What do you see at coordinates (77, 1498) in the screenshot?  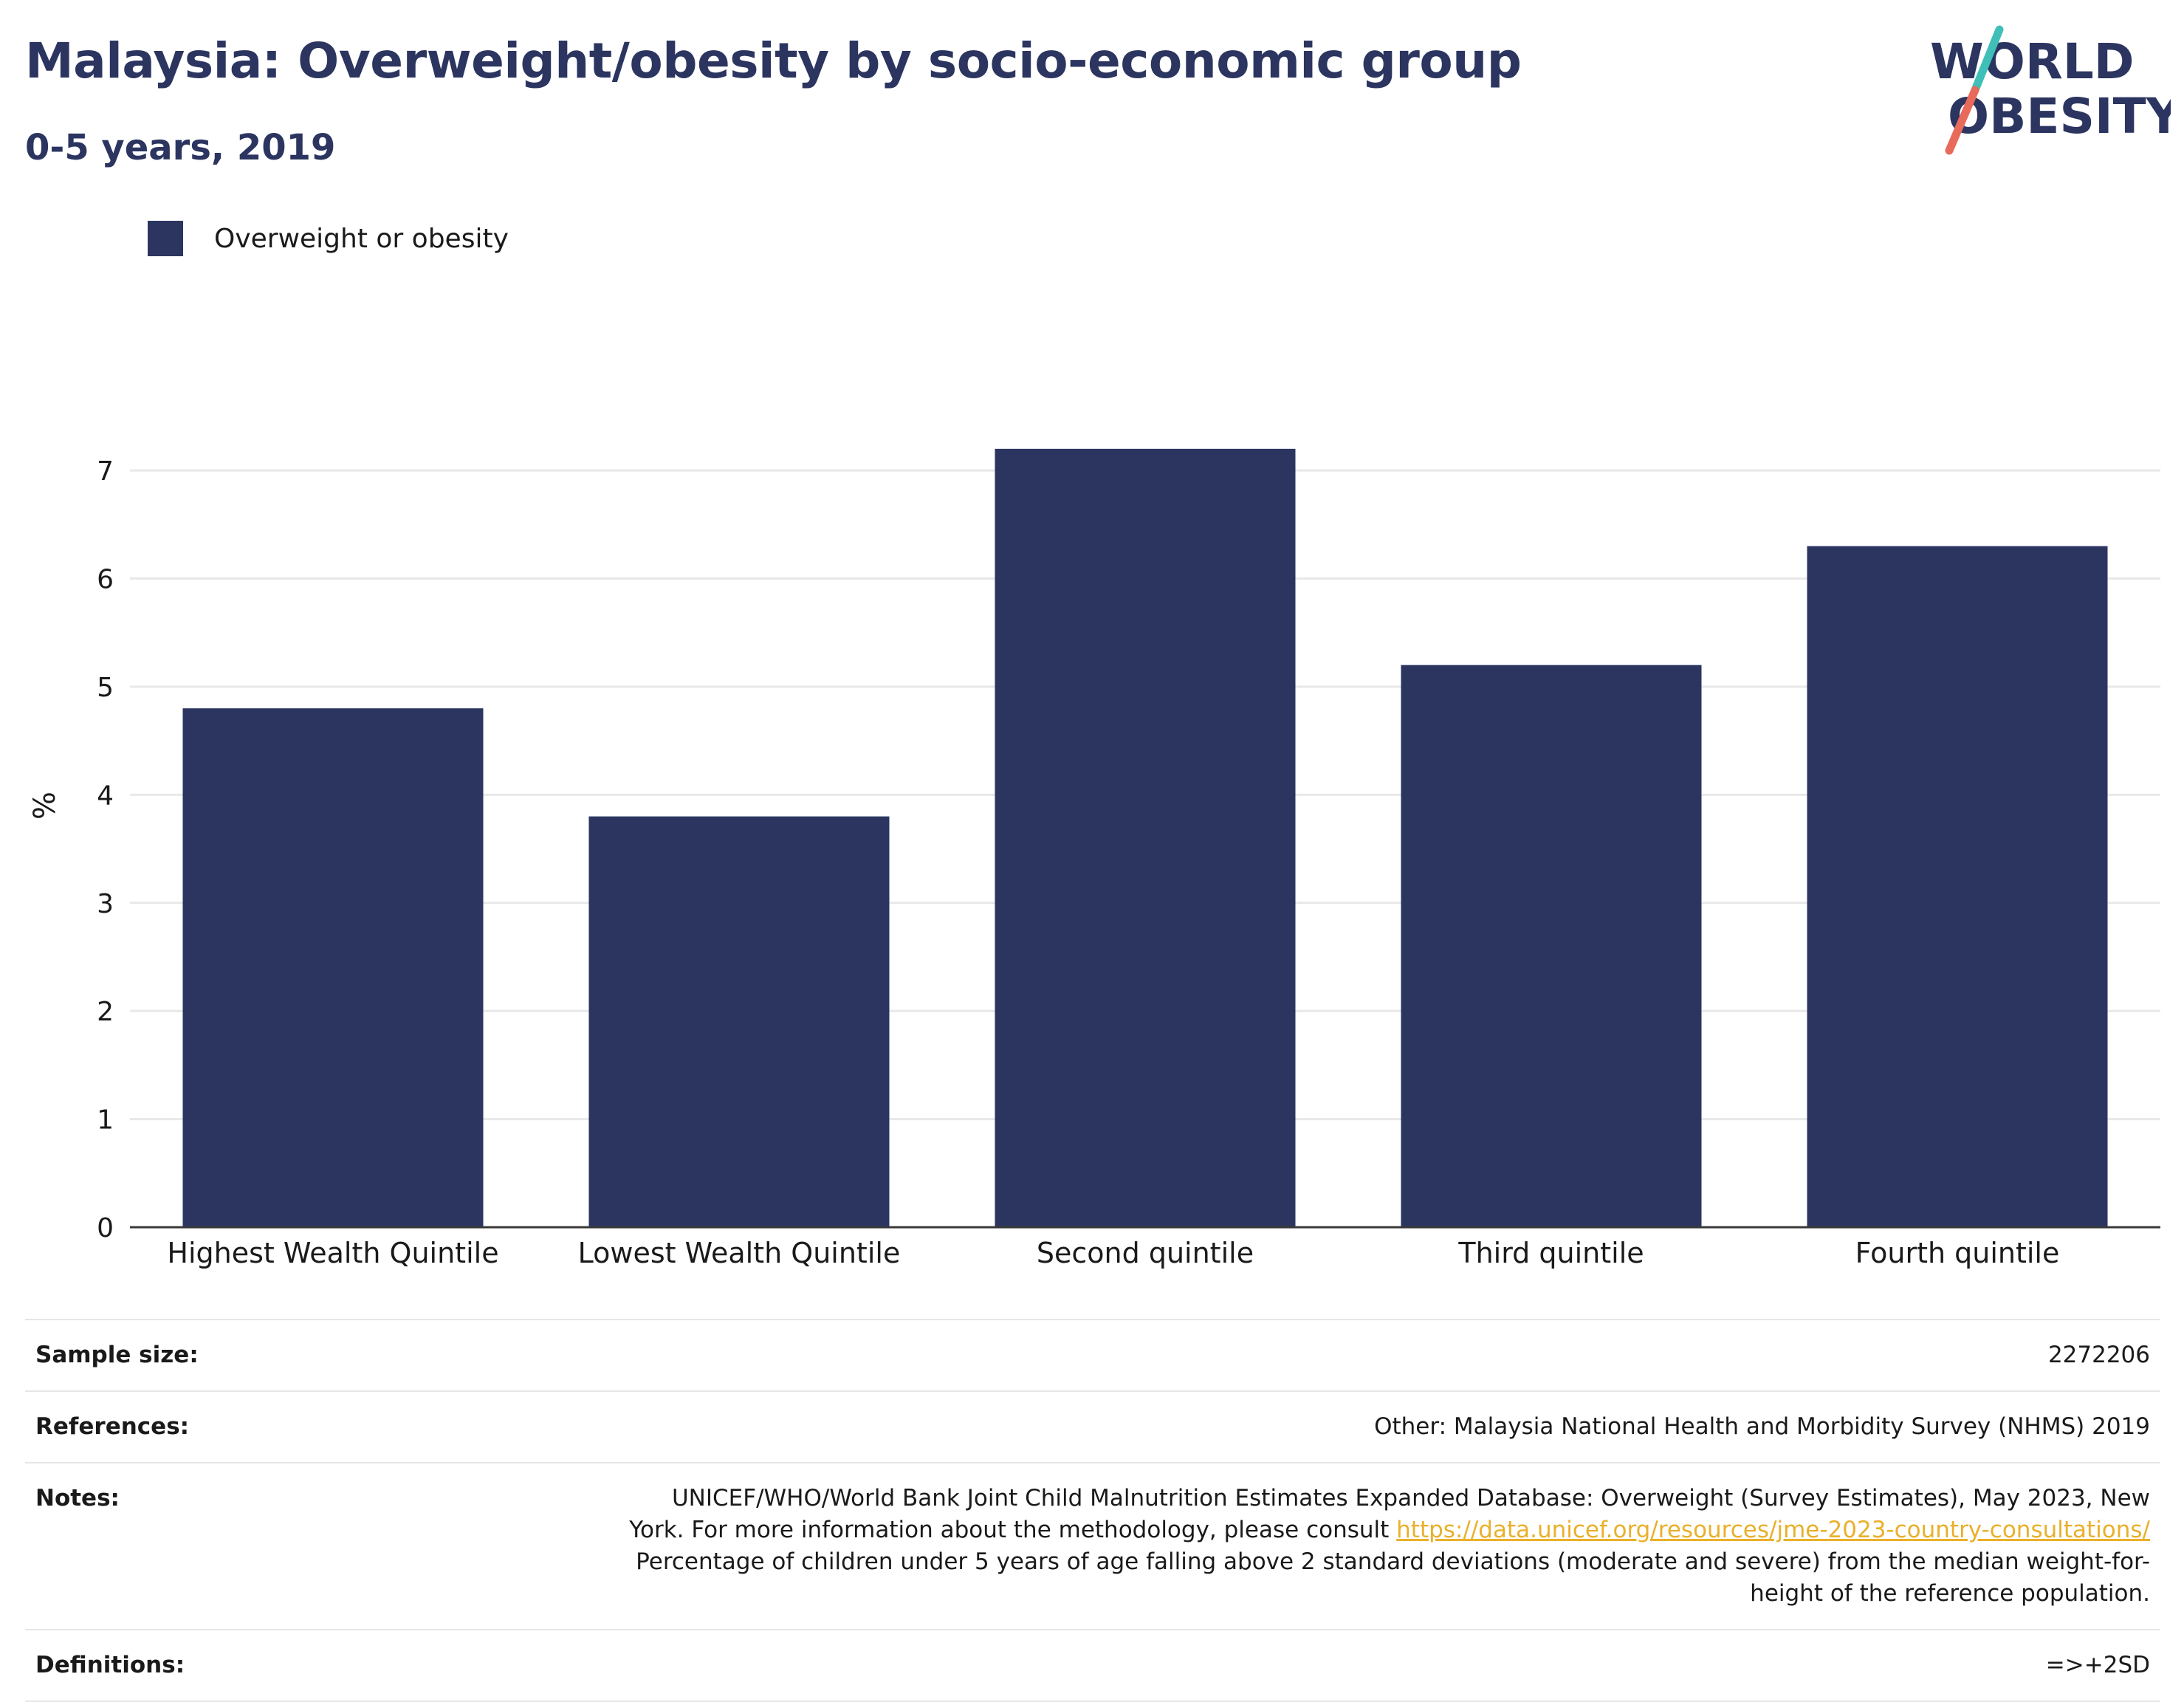 I see `info-label-notes: Notes:` at bounding box center [77, 1498].